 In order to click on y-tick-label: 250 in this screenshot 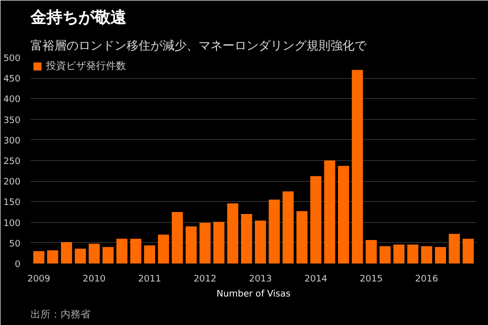, I will do `click(12, 162)`.